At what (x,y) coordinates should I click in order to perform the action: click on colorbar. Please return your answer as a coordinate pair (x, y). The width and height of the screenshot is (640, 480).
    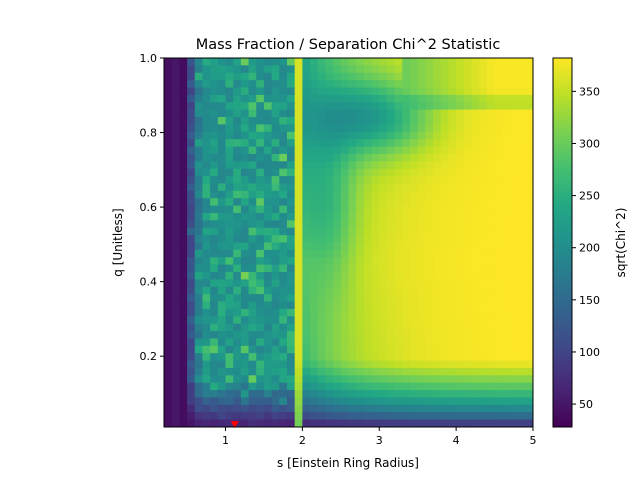
    Looking at the image, I should click on (562, 242).